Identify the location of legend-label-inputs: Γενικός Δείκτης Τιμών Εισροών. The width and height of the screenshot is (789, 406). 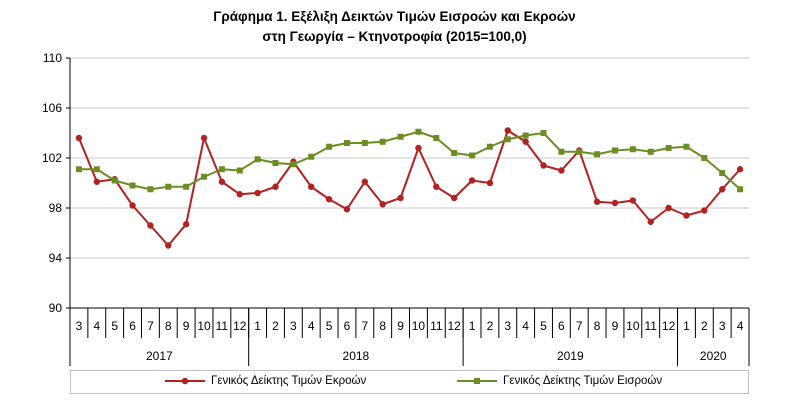
(583, 381).